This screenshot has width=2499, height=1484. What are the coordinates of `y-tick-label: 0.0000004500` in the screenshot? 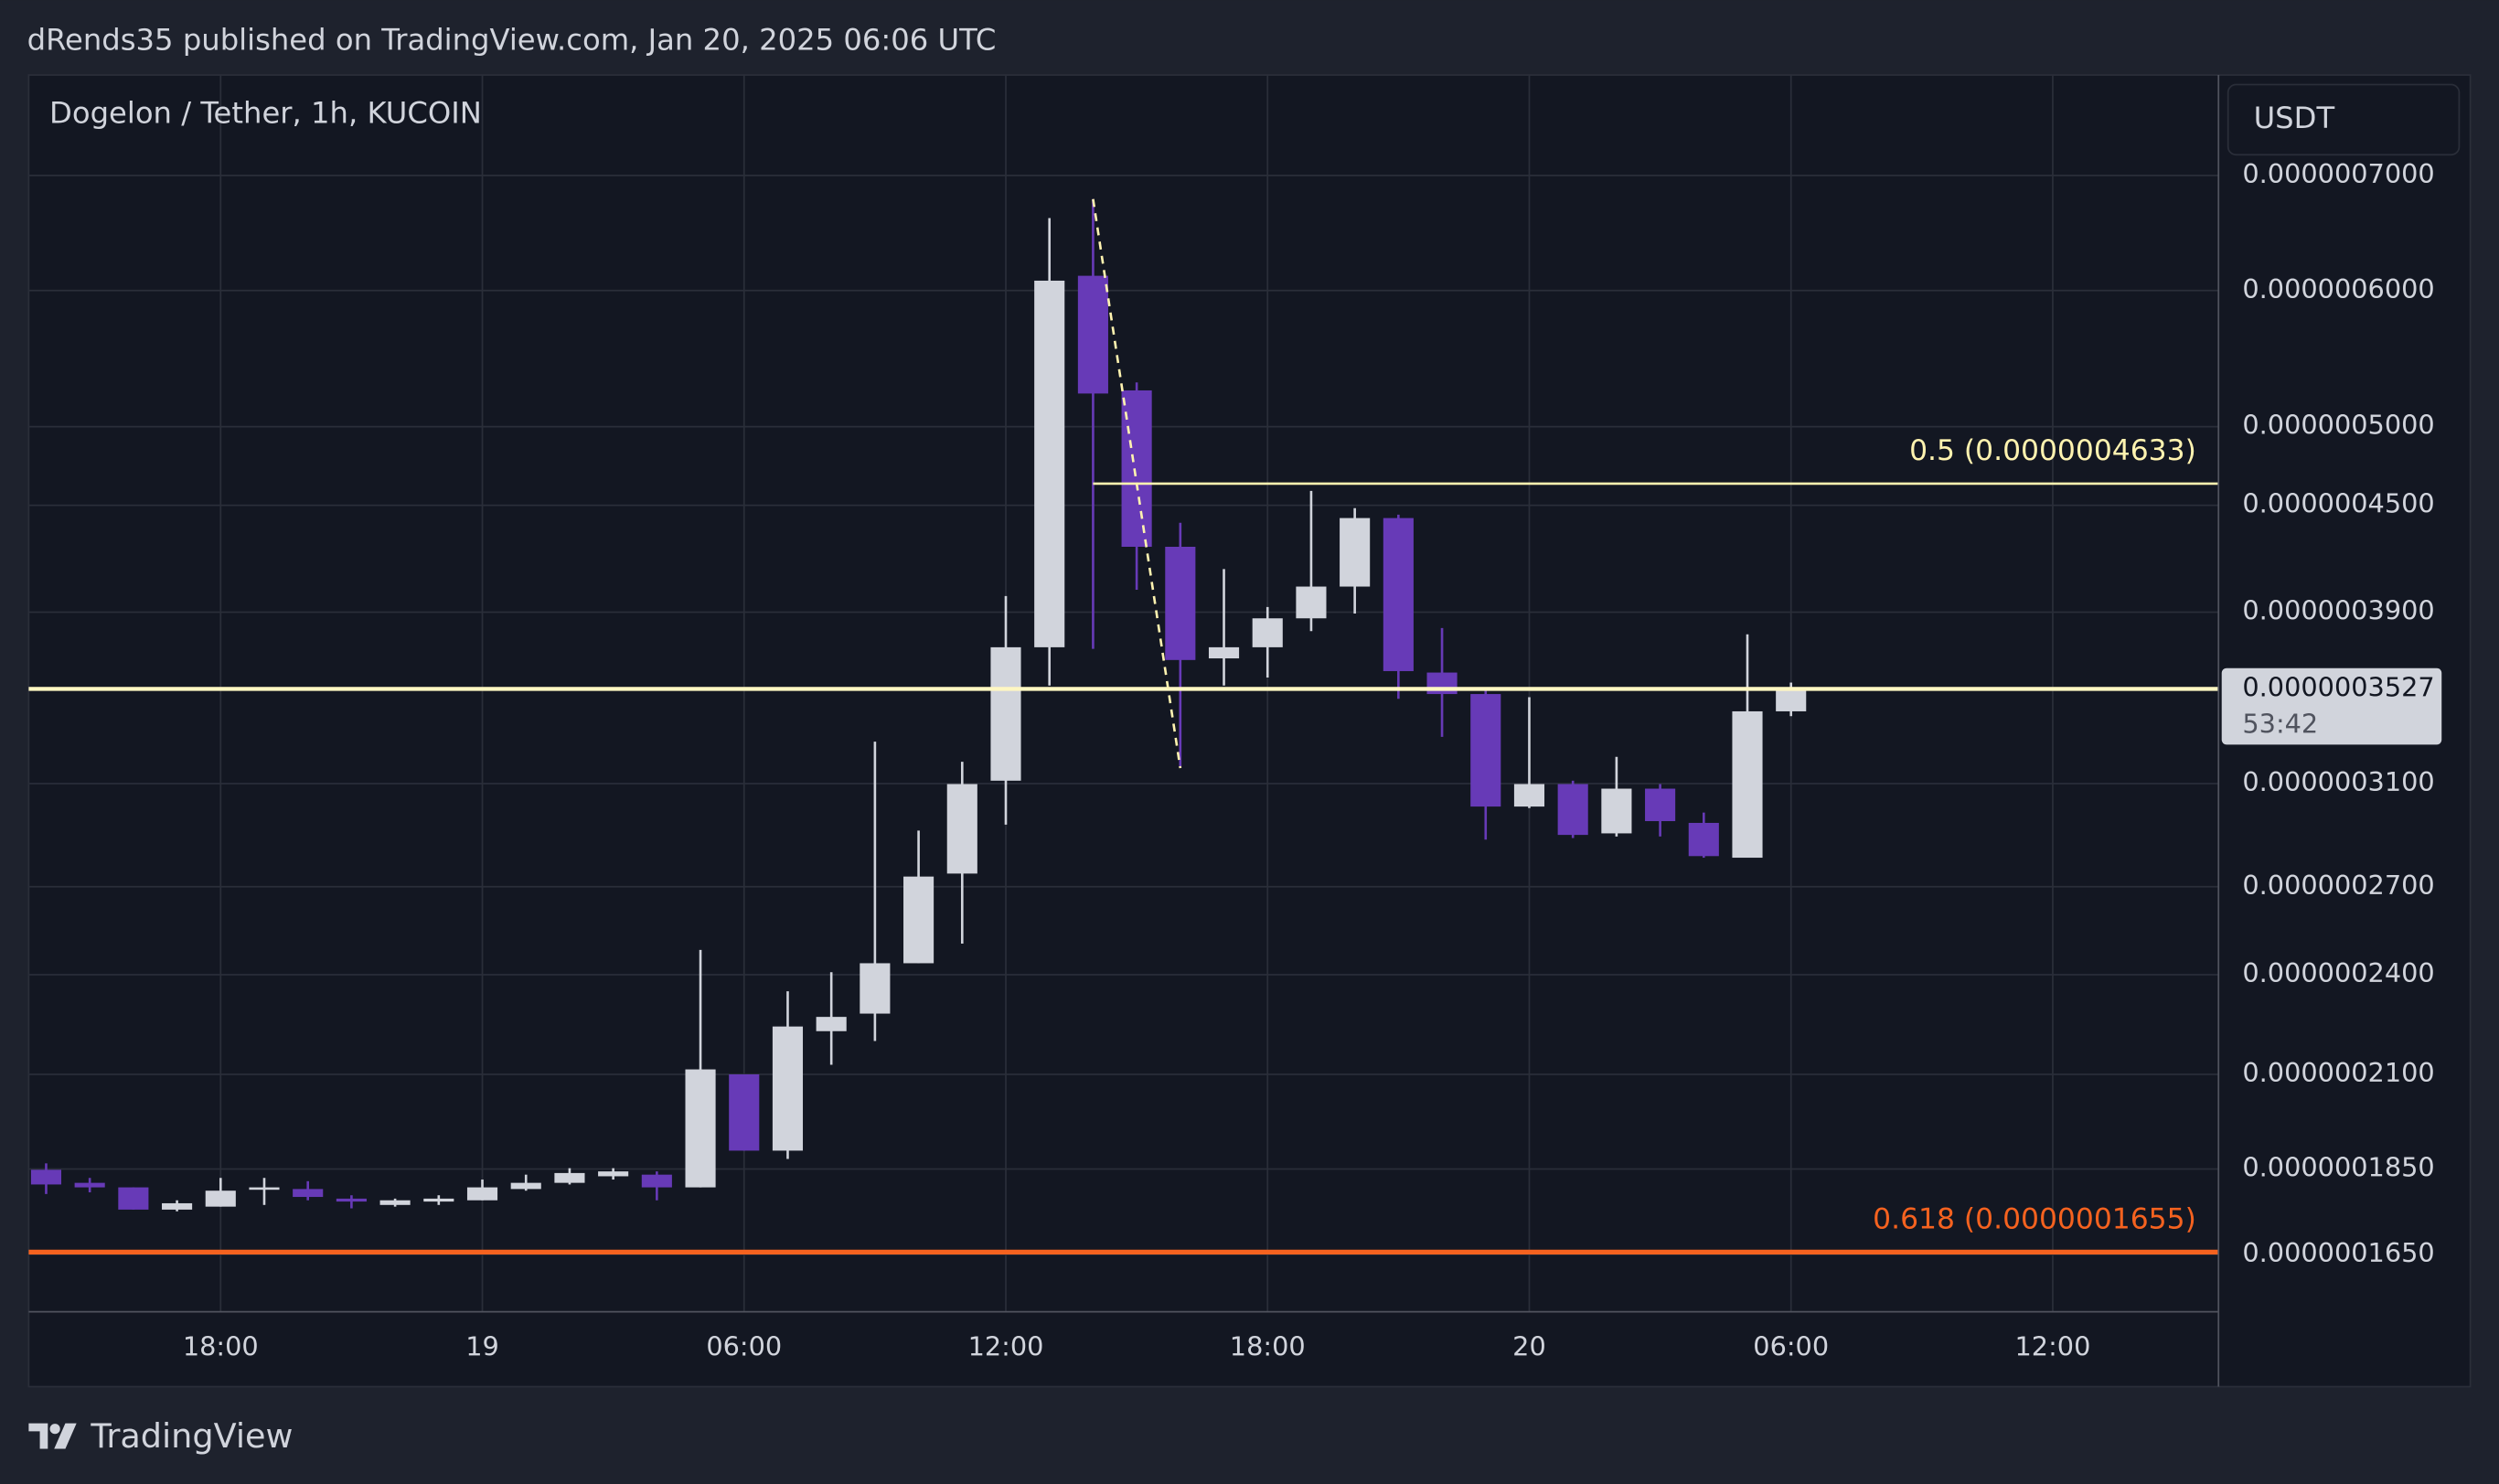 It's located at (2338, 503).